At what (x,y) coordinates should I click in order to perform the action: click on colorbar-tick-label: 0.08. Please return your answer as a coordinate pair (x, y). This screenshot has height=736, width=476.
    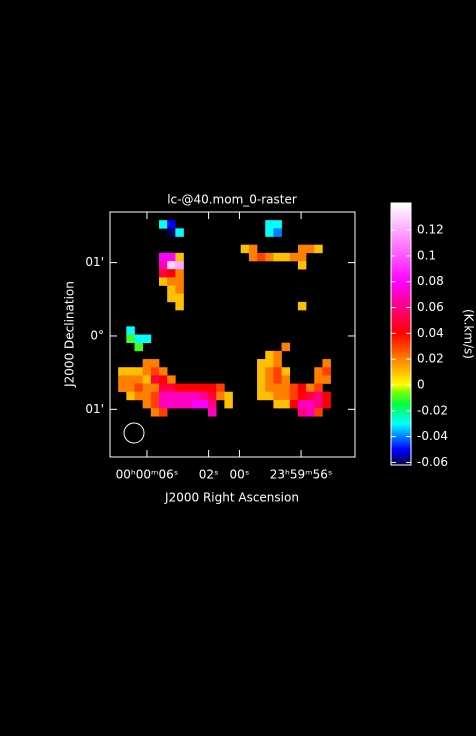
    Looking at the image, I should click on (430, 281).